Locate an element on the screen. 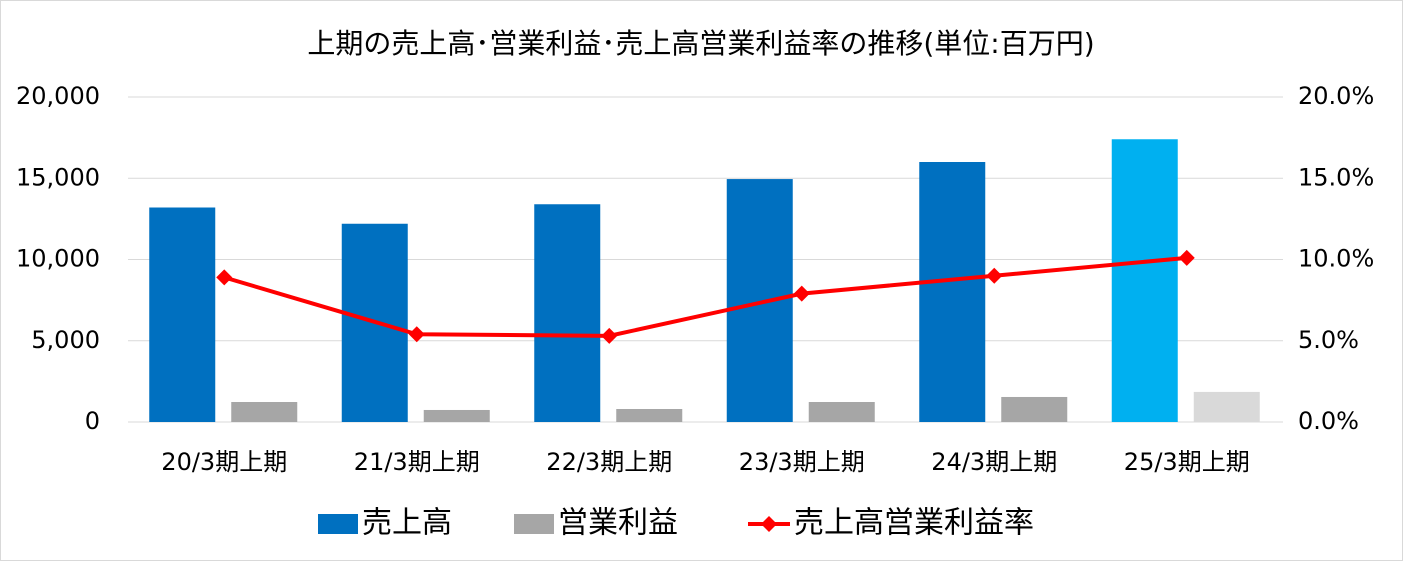 The width and height of the screenshot is (1403, 561). x-tick-label: 23/3期上期 is located at coordinates (802, 462).